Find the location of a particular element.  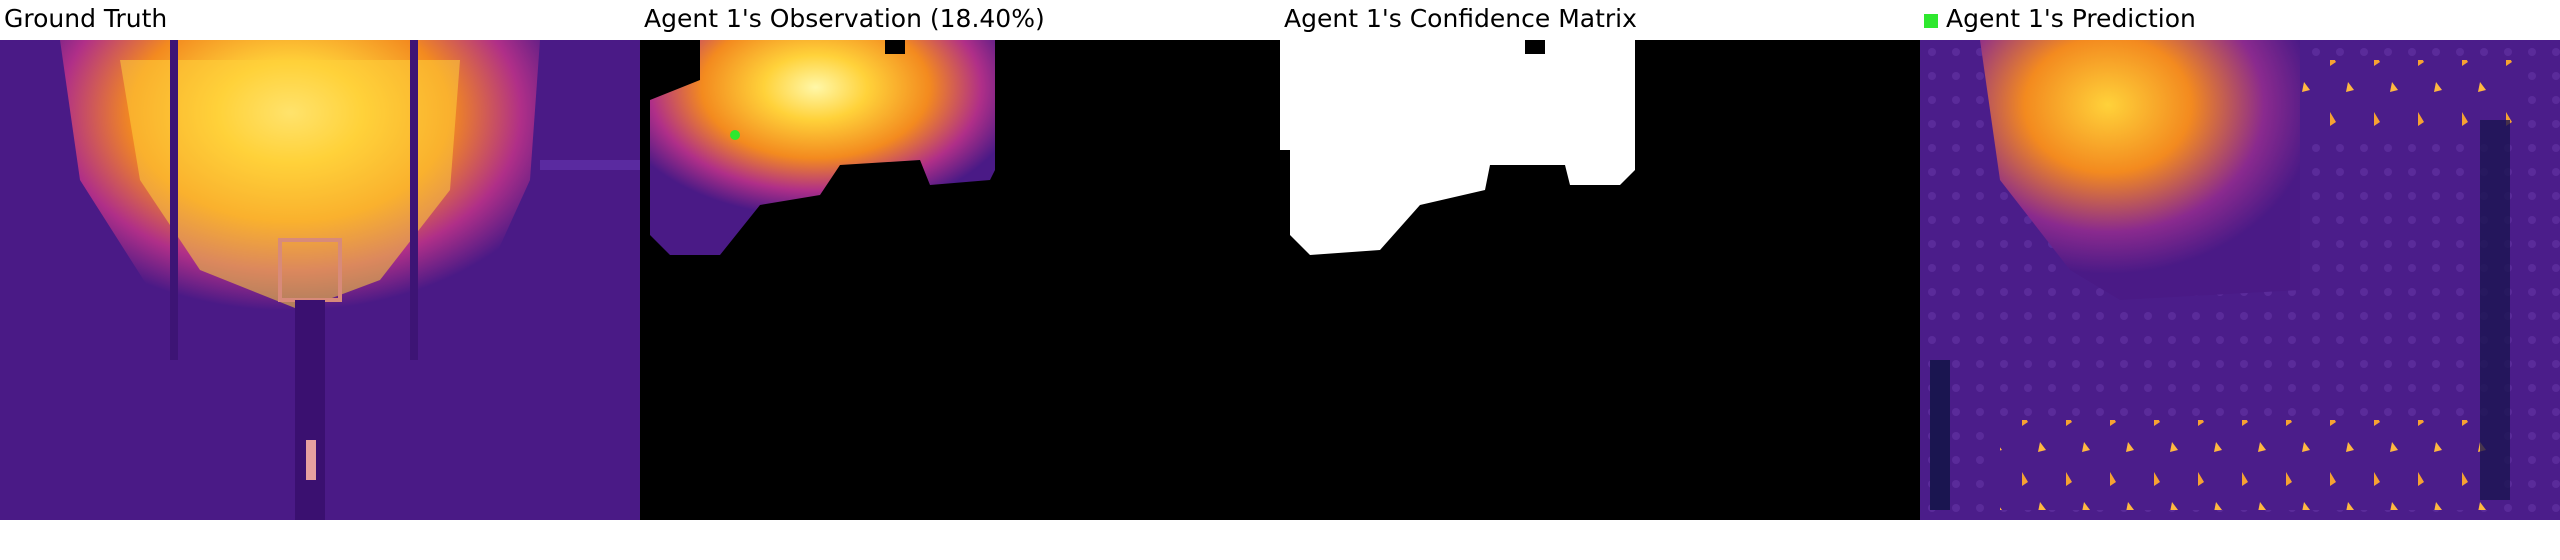

prediction-title: Agent 1's Prediction is located at coordinates (2060, 19).